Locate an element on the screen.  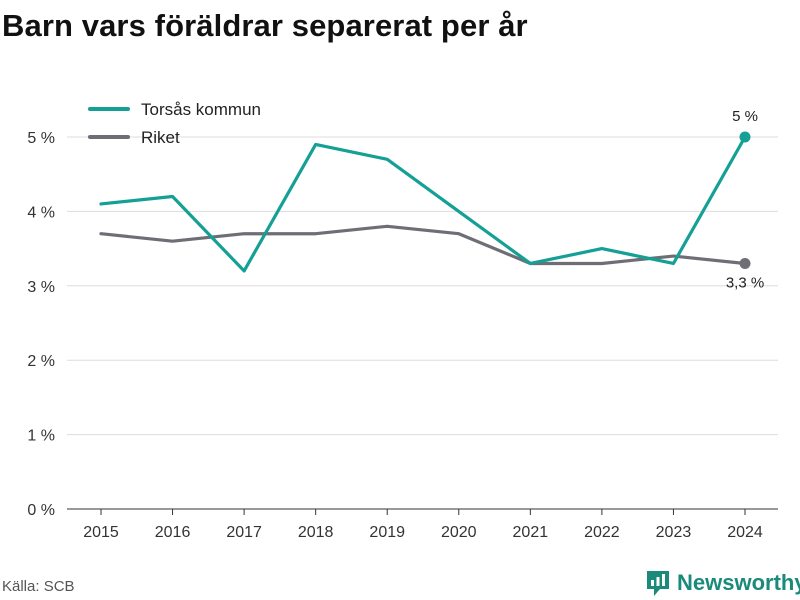
x-tick-label: 2015 is located at coordinates (101, 532).